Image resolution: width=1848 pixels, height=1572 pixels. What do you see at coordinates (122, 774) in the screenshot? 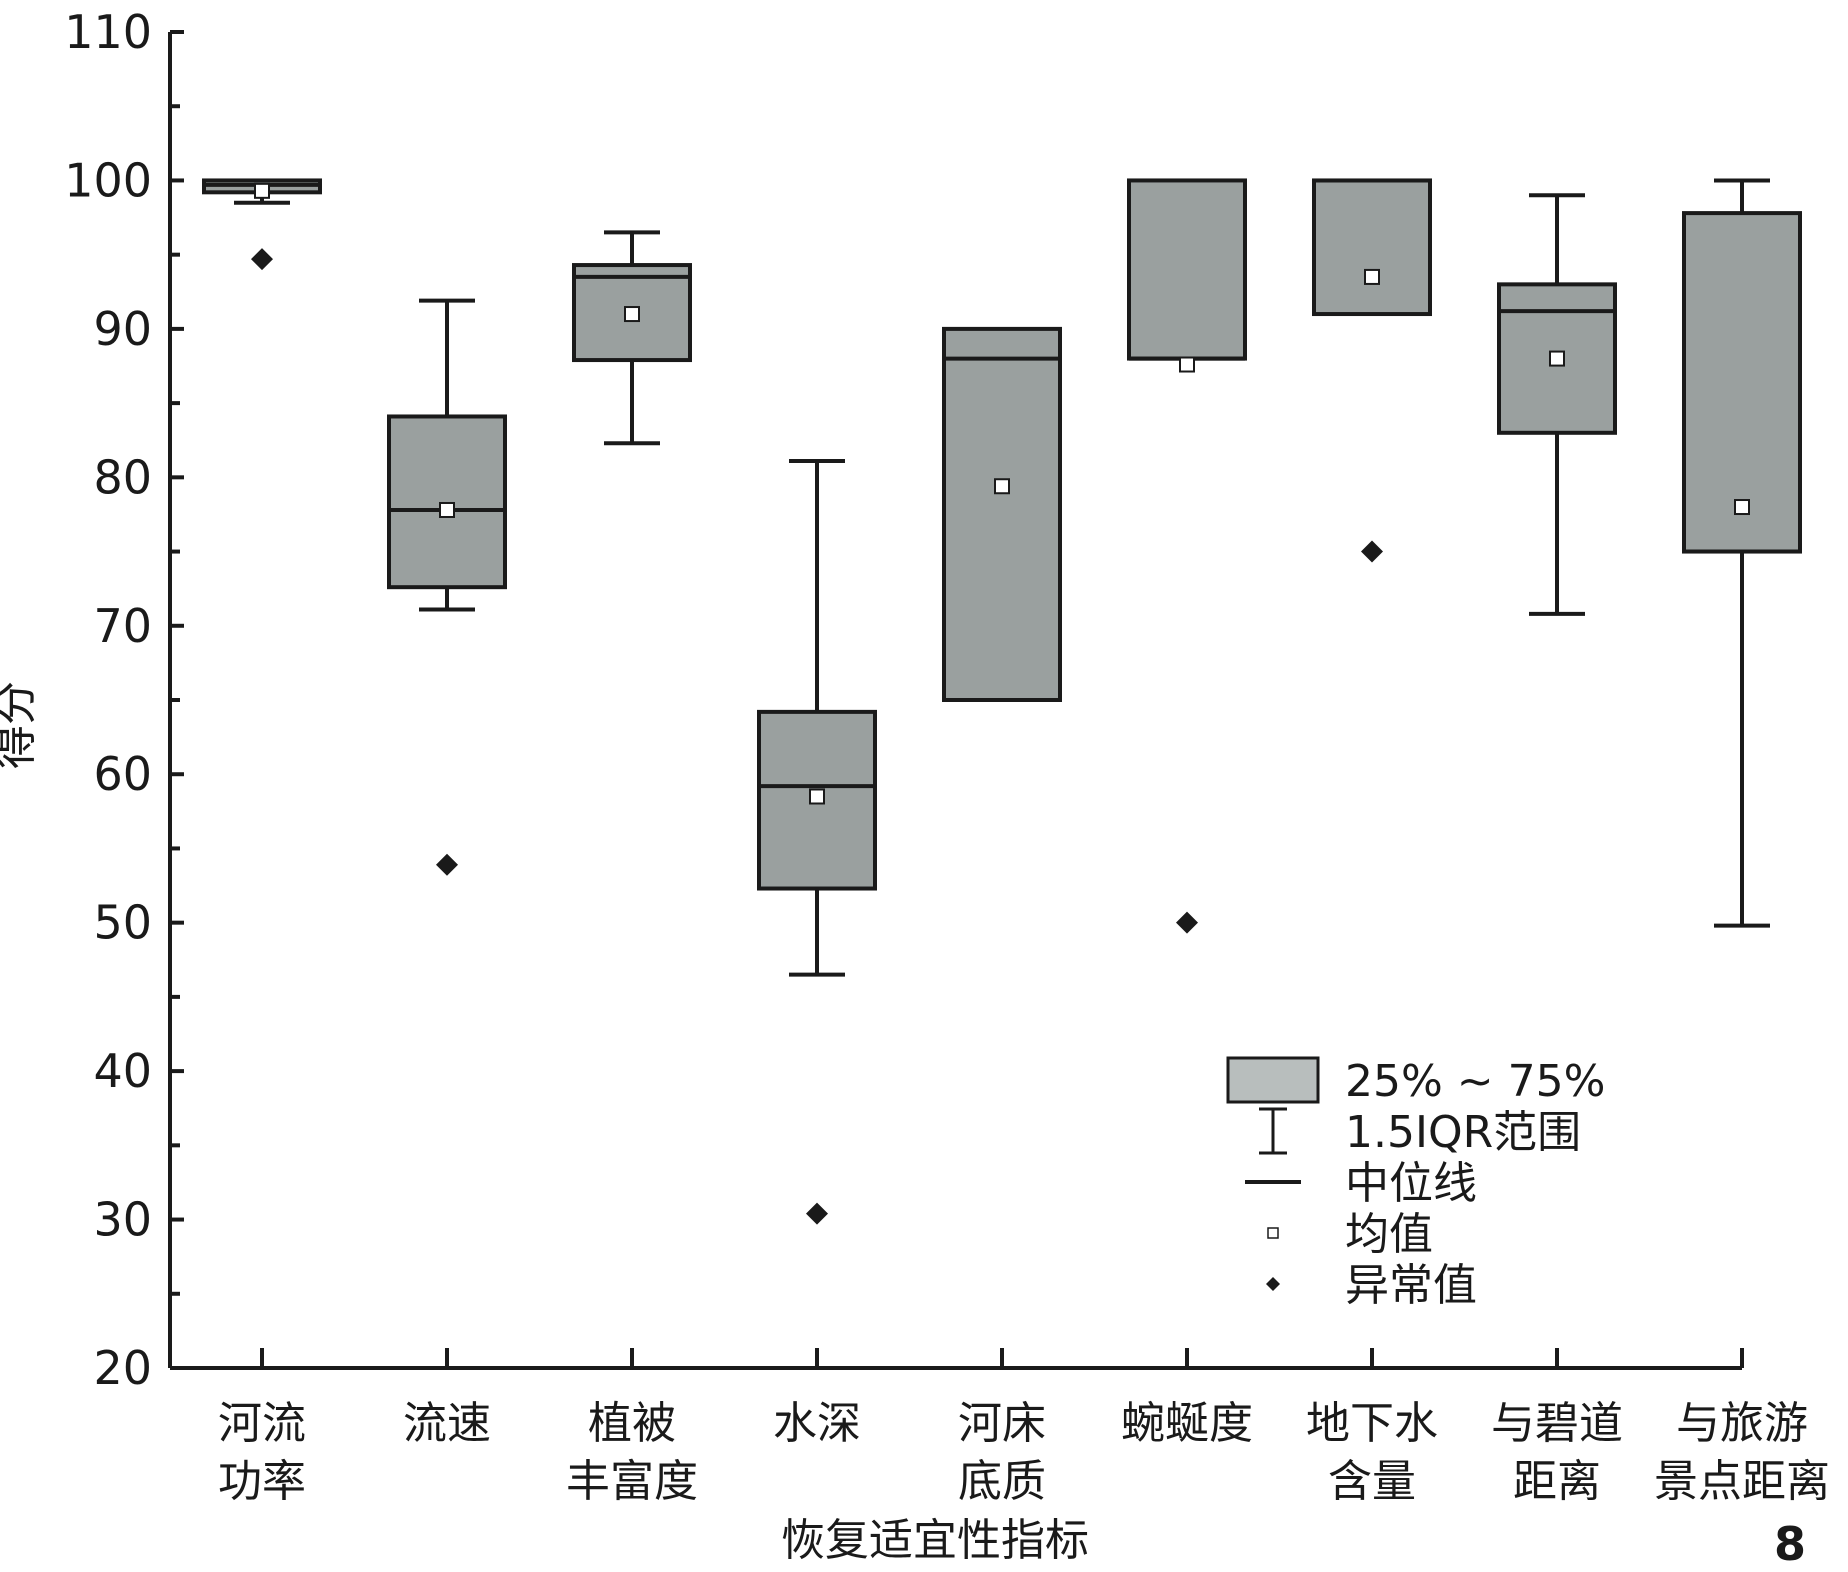
I see `y-tick-label: 60` at bounding box center [122, 774].